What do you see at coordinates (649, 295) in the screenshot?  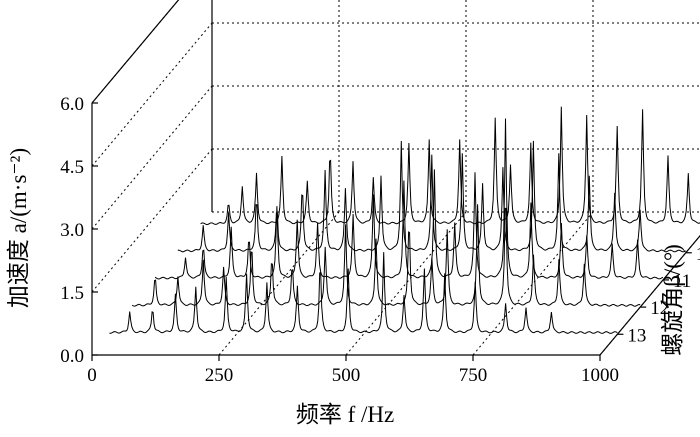 I see `z-axis-line` at bounding box center [649, 295].